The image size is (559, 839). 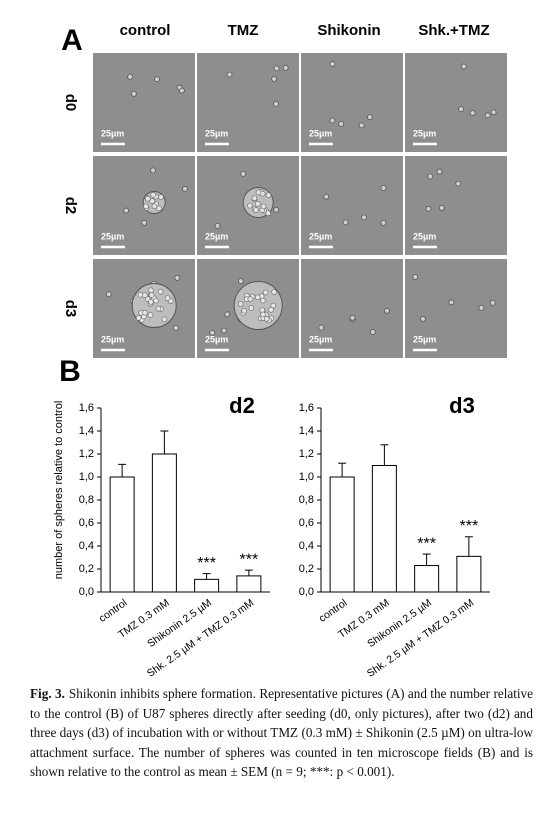 I want to click on y-axis-label: number of spheres relative to control, so click(x=59, y=490).